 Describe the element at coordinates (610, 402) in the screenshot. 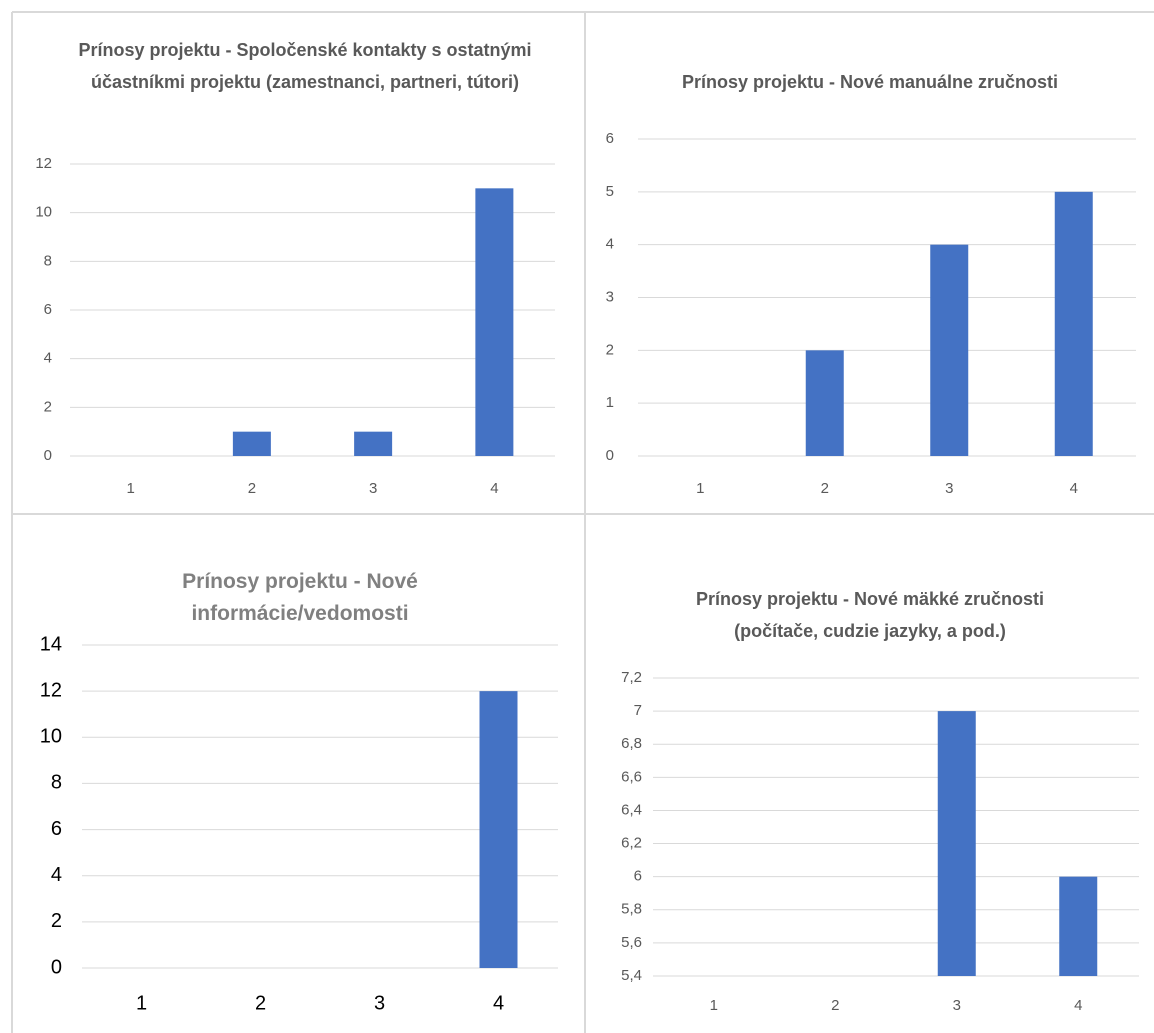

I see `y-tick-label: 1` at that location.